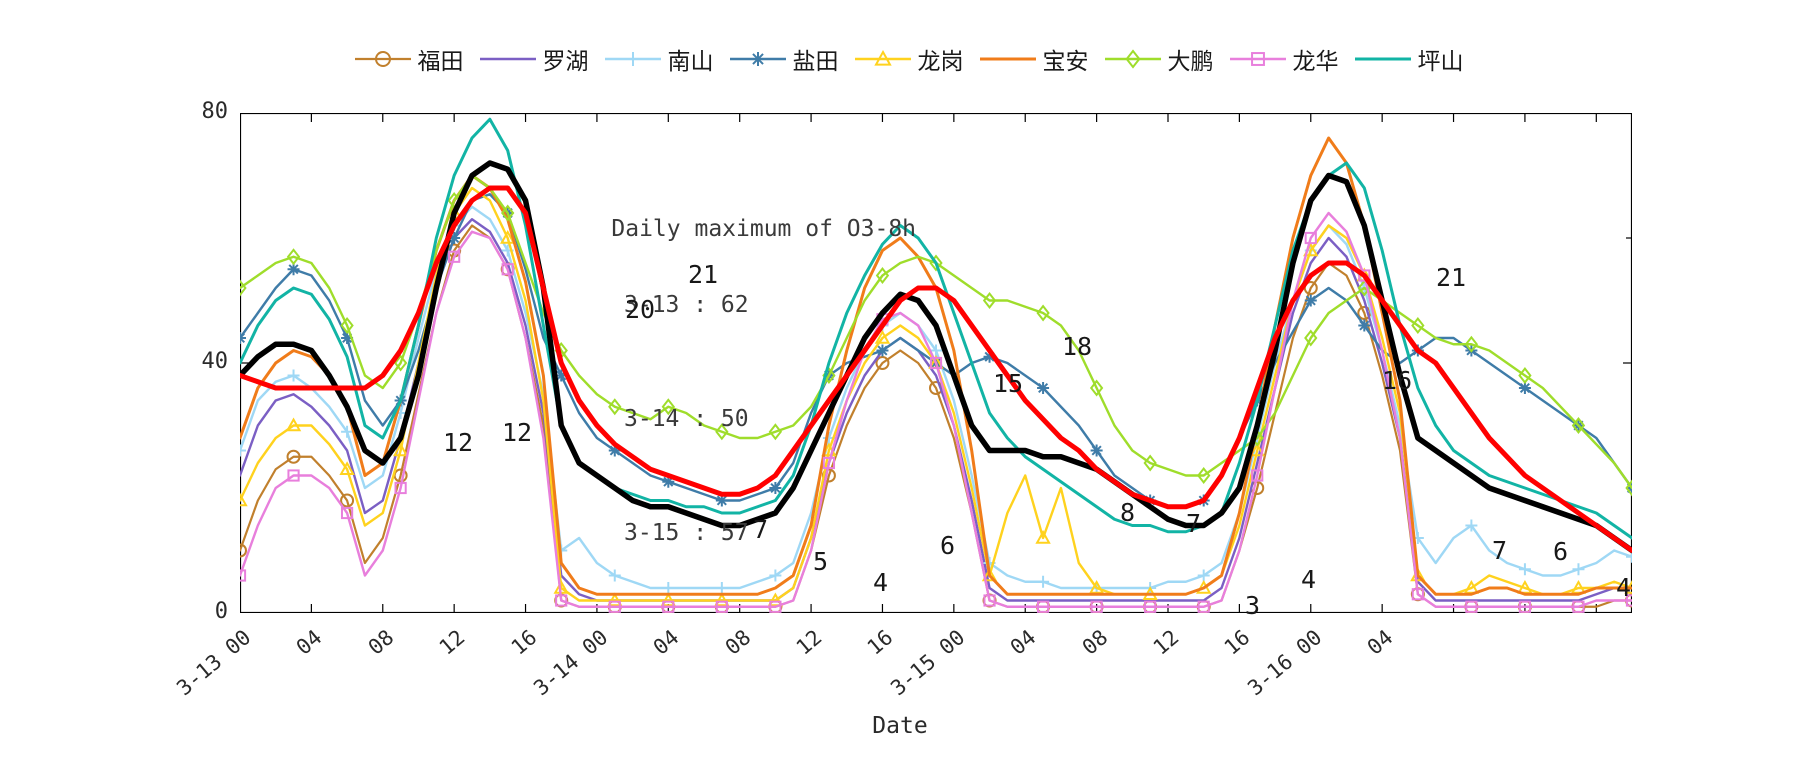  Describe the element at coordinates (1408, 59) in the screenshot. I see `legend-item-8: 坪山` at that location.